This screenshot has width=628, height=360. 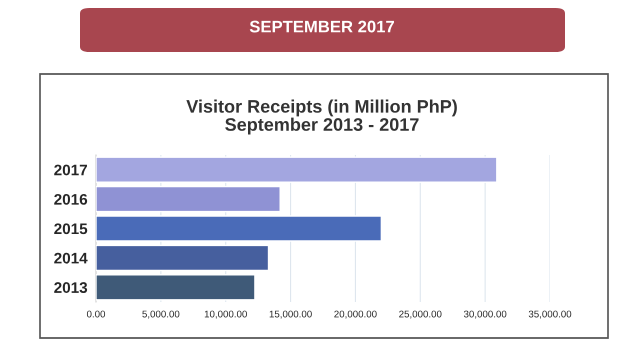 What do you see at coordinates (420, 314) in the screenshot?
I see `x-tick-label: 25,000.00` at bounding box center [420, 314].